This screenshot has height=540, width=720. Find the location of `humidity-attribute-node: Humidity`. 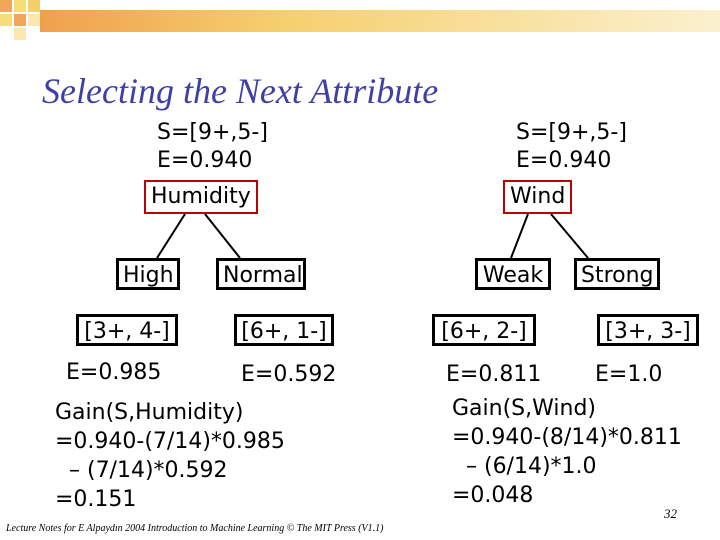

humidity-attribute-node: Humidity is located at coordinates (201, 197).